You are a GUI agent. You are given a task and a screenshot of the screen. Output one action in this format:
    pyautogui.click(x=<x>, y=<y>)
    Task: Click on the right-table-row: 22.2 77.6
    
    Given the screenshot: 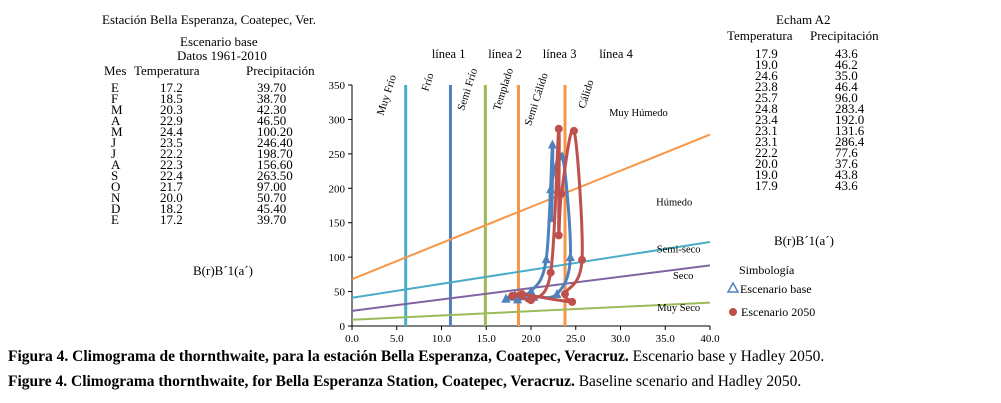 What is the action you would take?
    pyautogui.click(x=495, y=152)
    